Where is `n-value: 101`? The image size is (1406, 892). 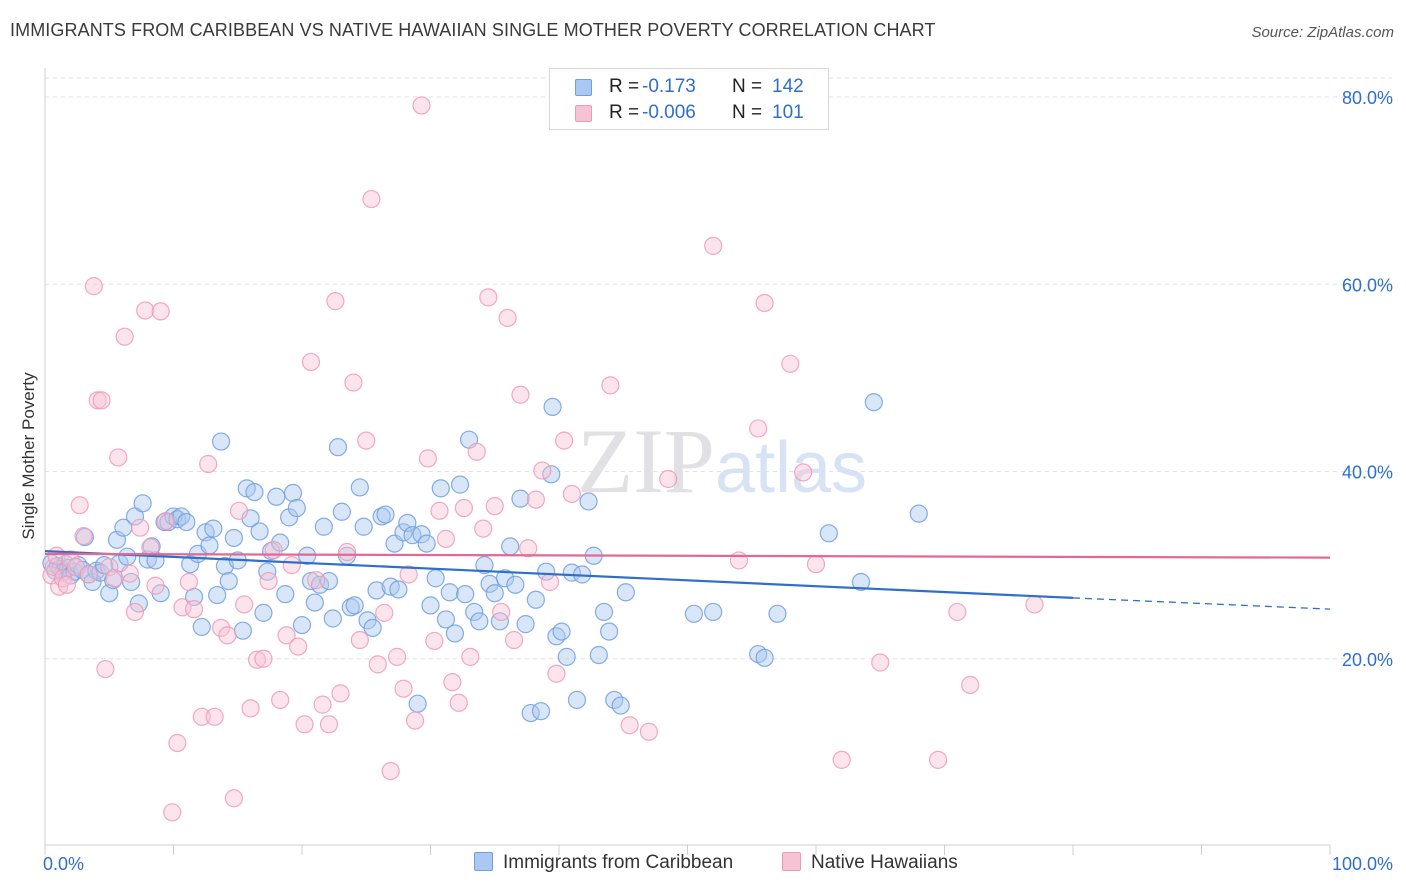
n-value: 101 is located at coordinates (788, 112).